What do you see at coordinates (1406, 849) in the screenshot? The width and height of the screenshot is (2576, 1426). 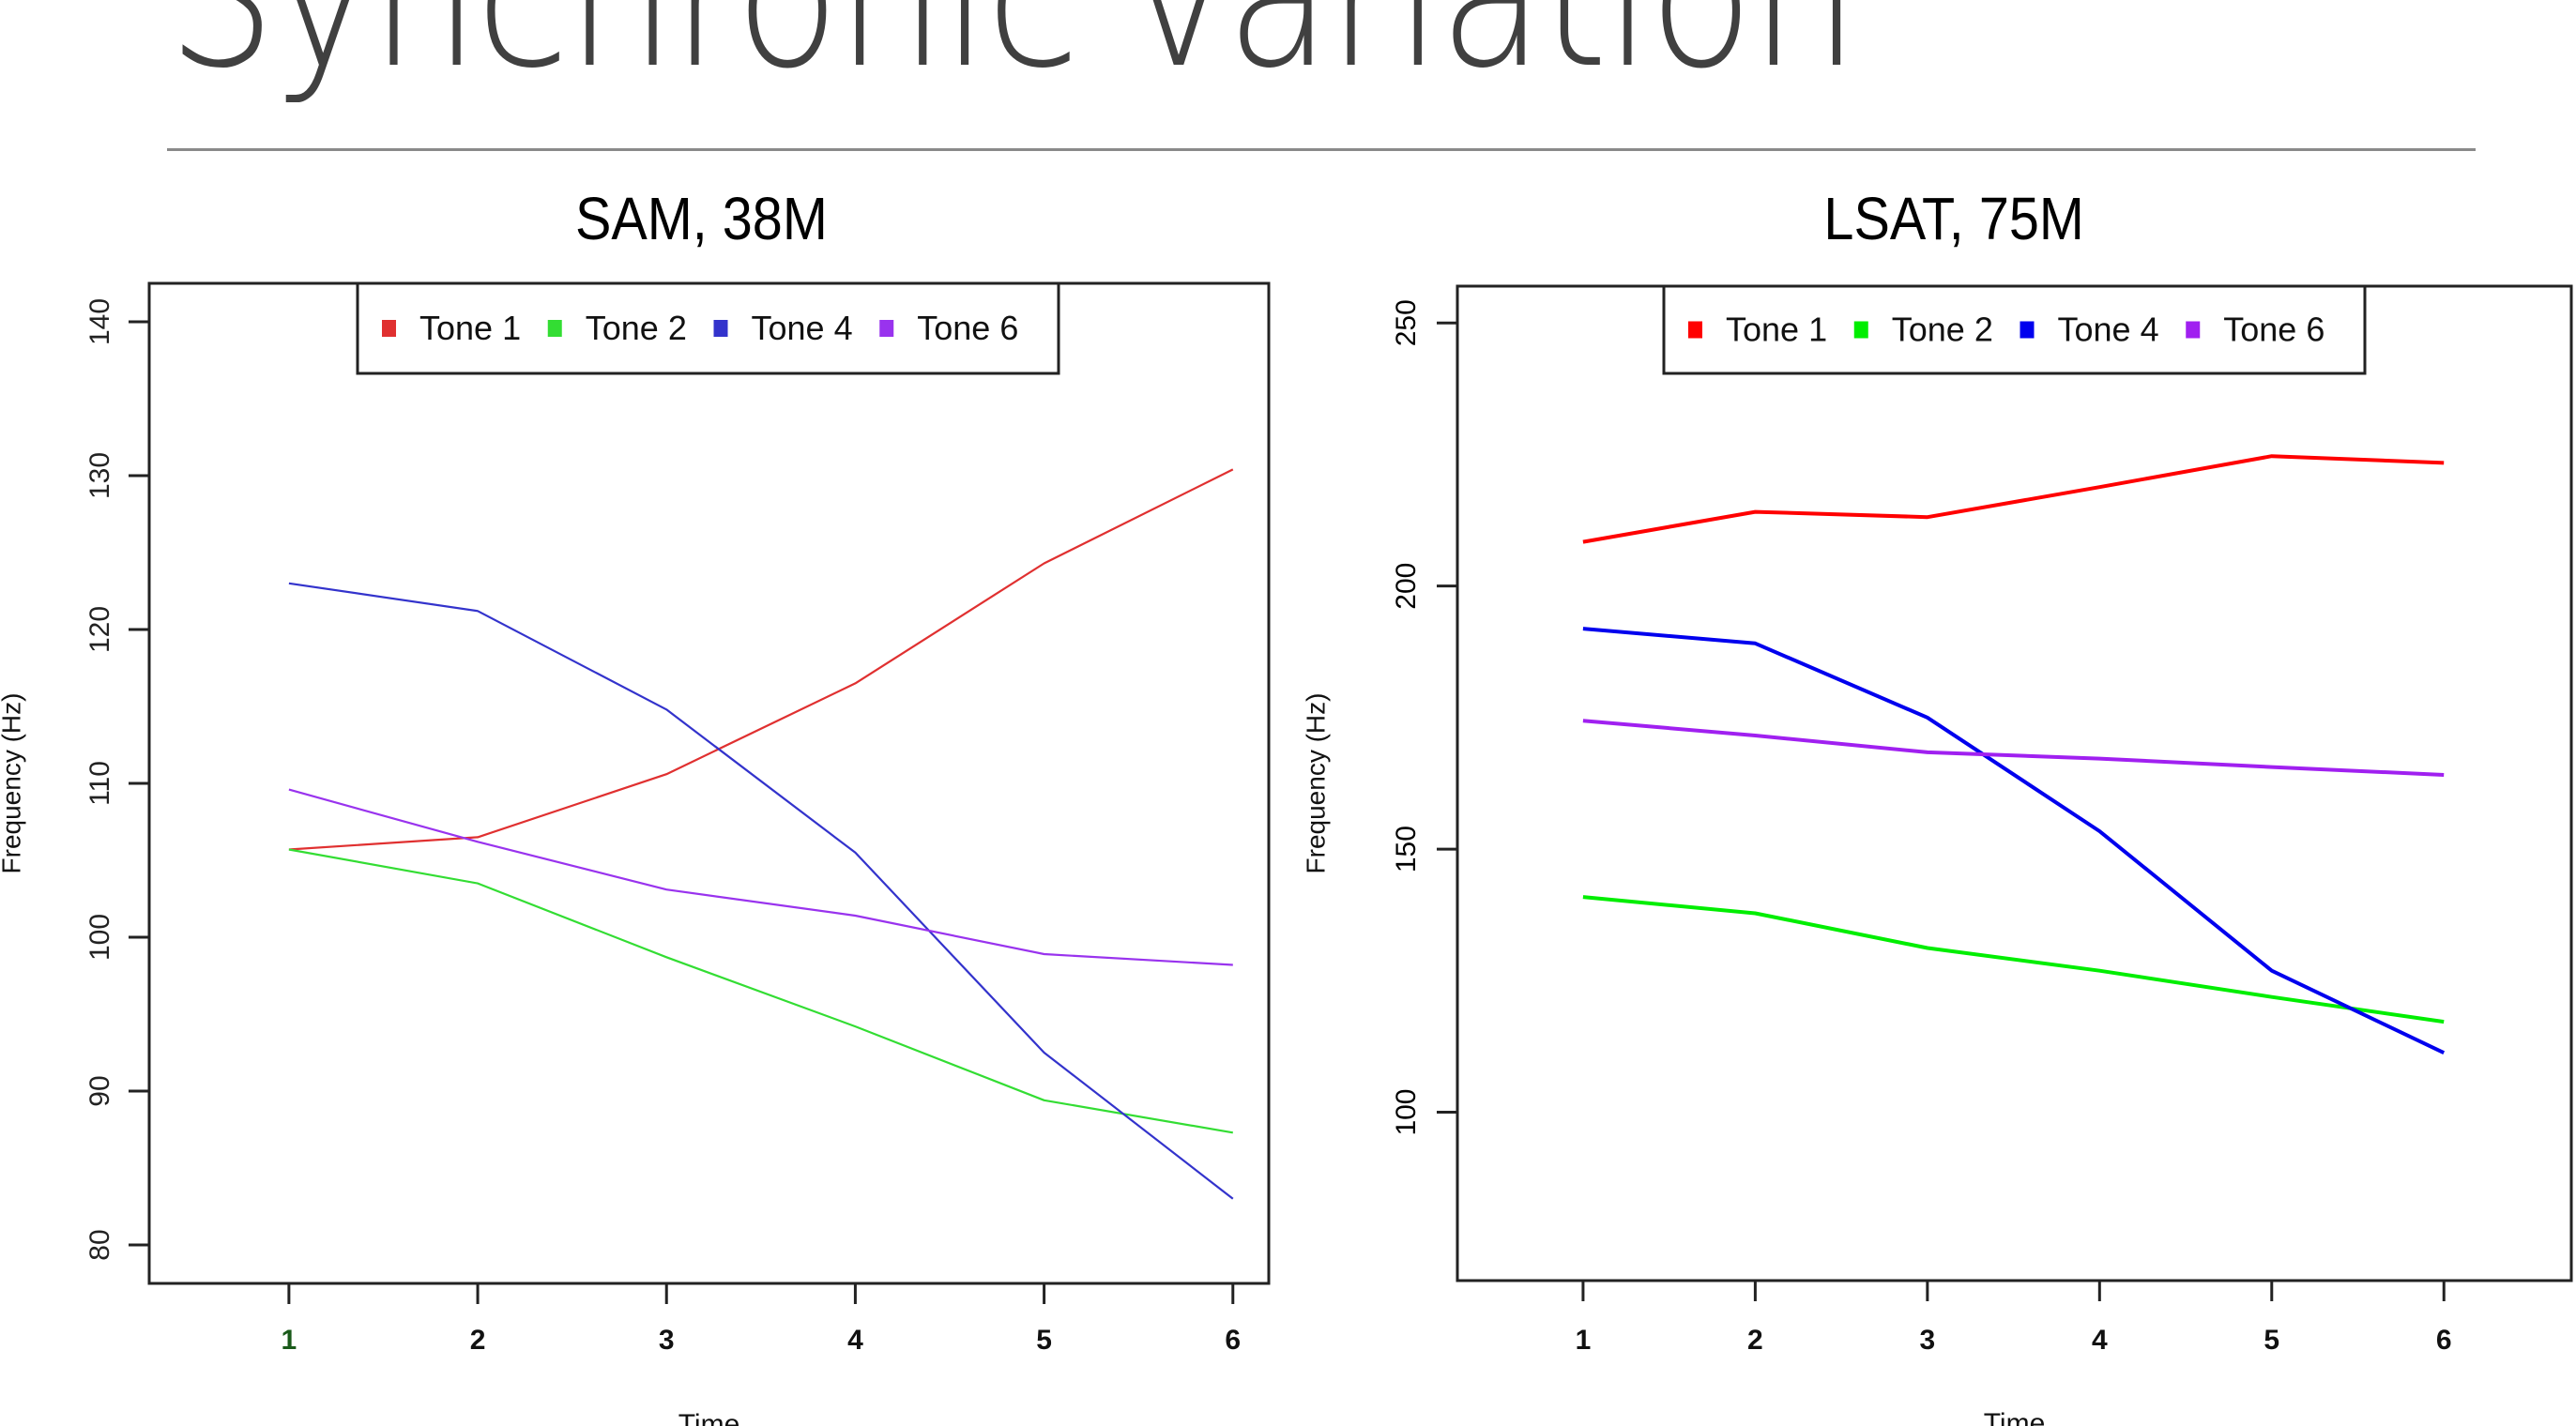 I see `y-tick-label: 150` at bounding box center [1406, 849].